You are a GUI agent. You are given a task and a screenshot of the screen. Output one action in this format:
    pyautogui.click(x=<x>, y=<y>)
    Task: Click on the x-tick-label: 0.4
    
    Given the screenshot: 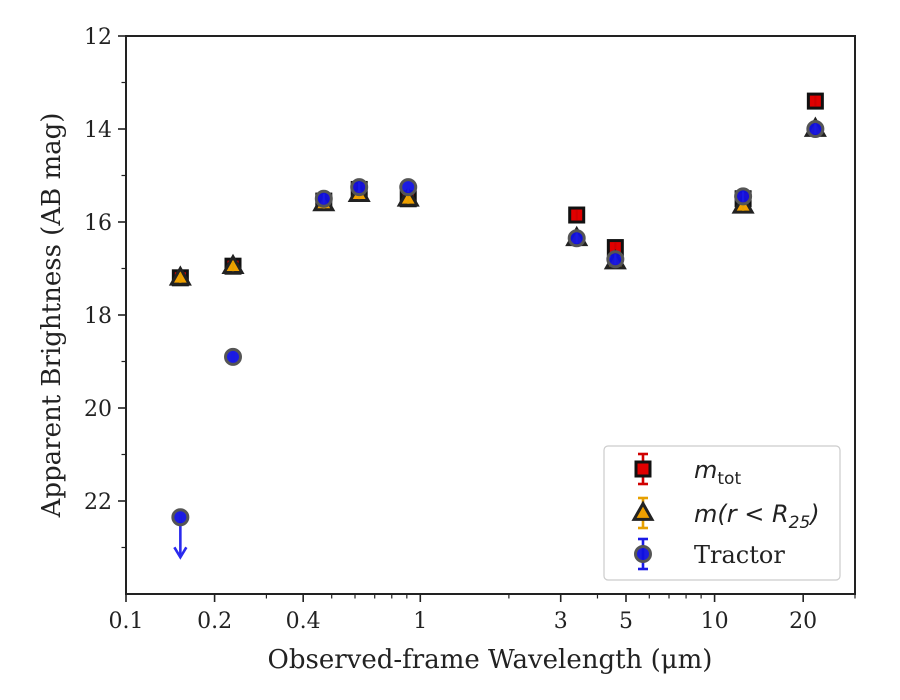 What is the action you would take?
    pyautogui.click(x=303, y=621)
    